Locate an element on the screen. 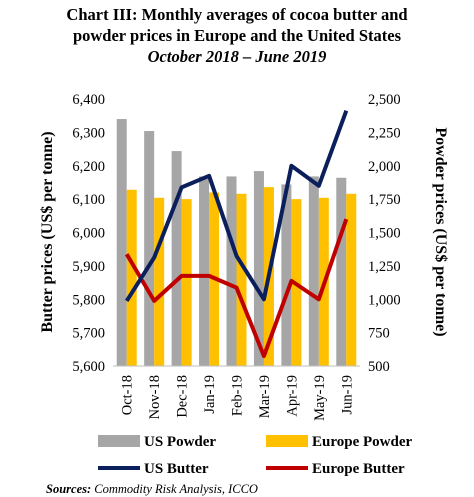 This screenshot has width=474, height=497. left-tick-label: 6,000 is located at coordinates (88, 234).